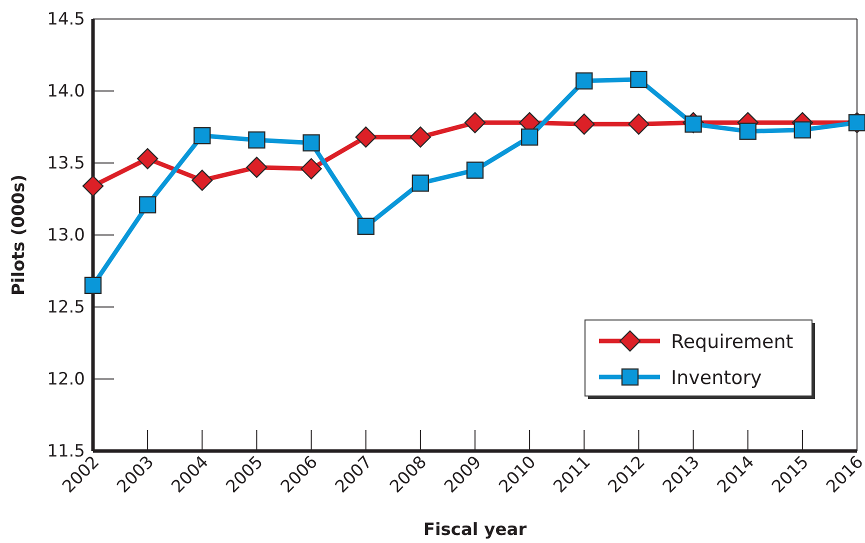  I want to click on y-tick-label: 11.5, so click(66, 451).